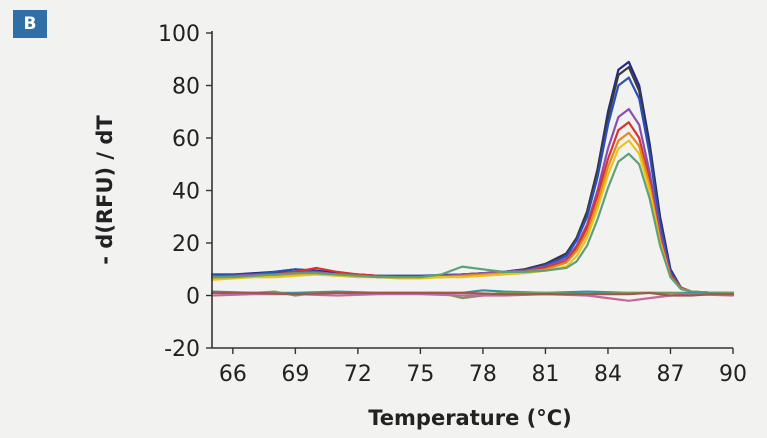 The image size is (767, 438). What do you see at coordinates (186, 87) in the screenshot?
I see `y-tick-label: 80` at bounding box center [186, 87].